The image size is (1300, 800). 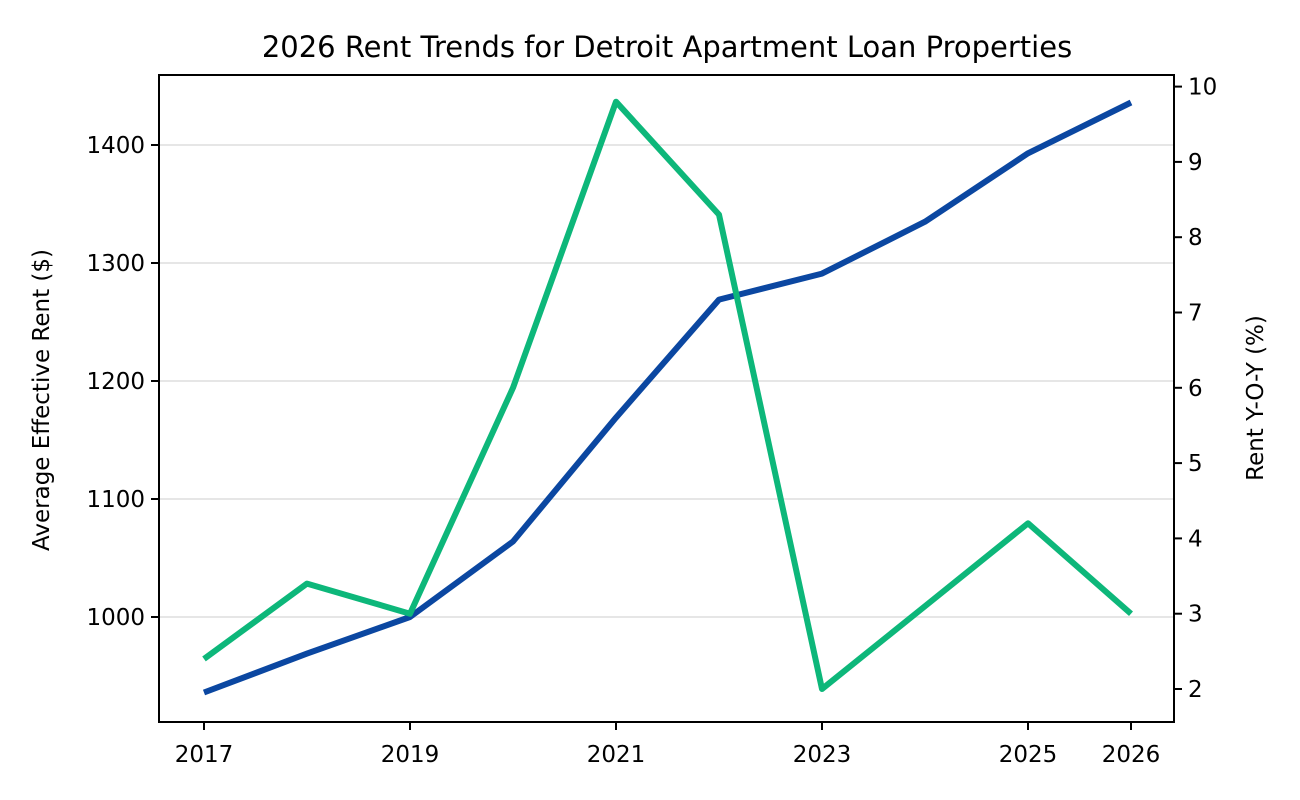 I want to click on y-axis-left: 1000 1100 1200 1300 1400, so click(x=122, y=382).